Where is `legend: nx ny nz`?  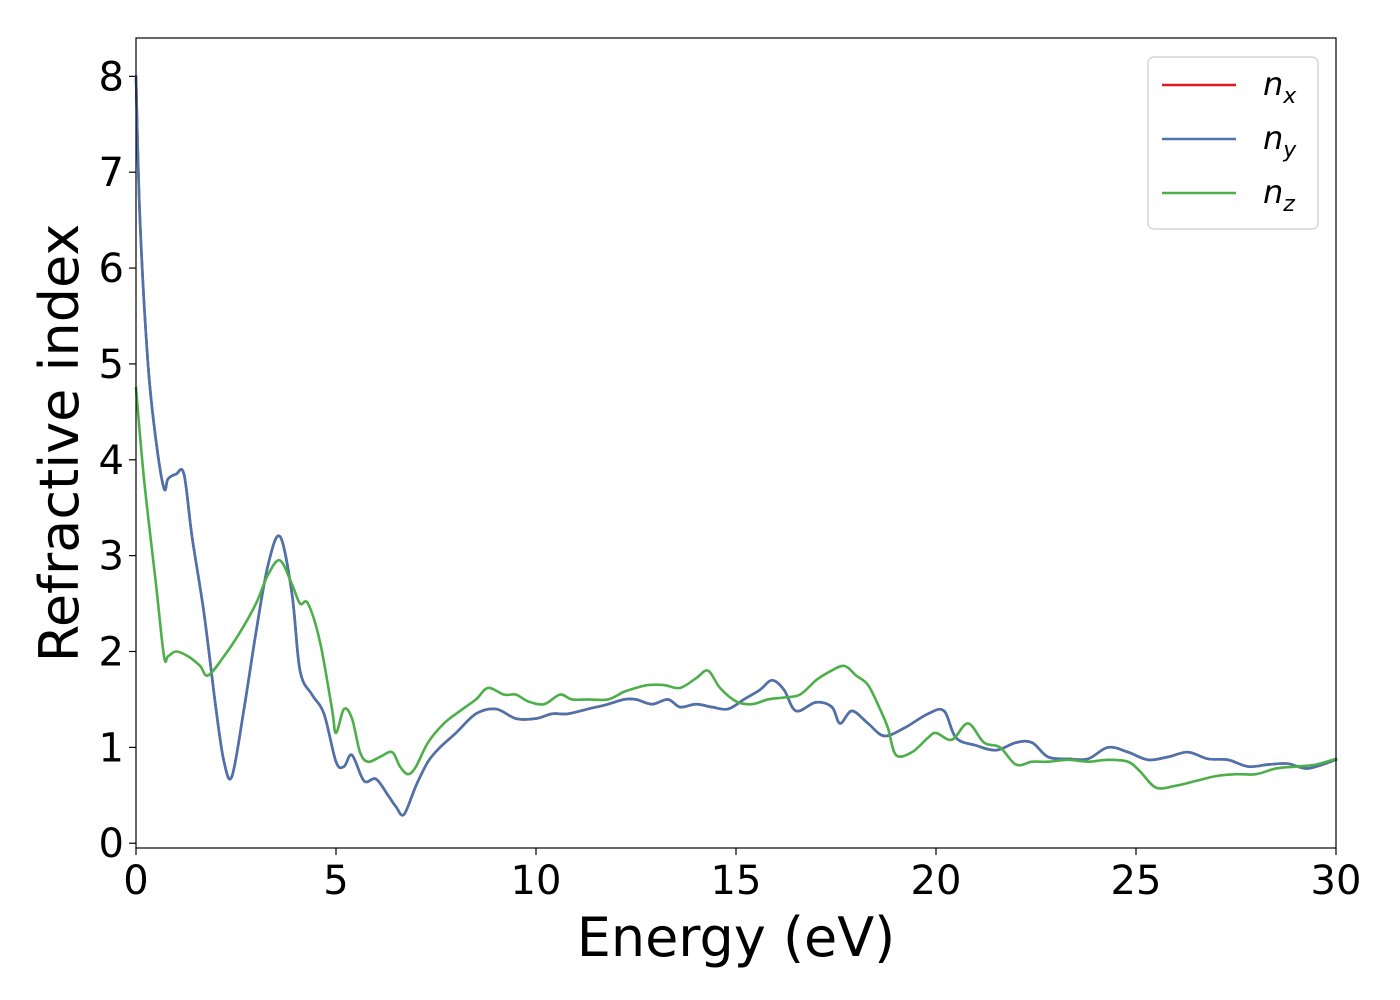
legend: nx ny nz is located at coordinates (1233, 143).